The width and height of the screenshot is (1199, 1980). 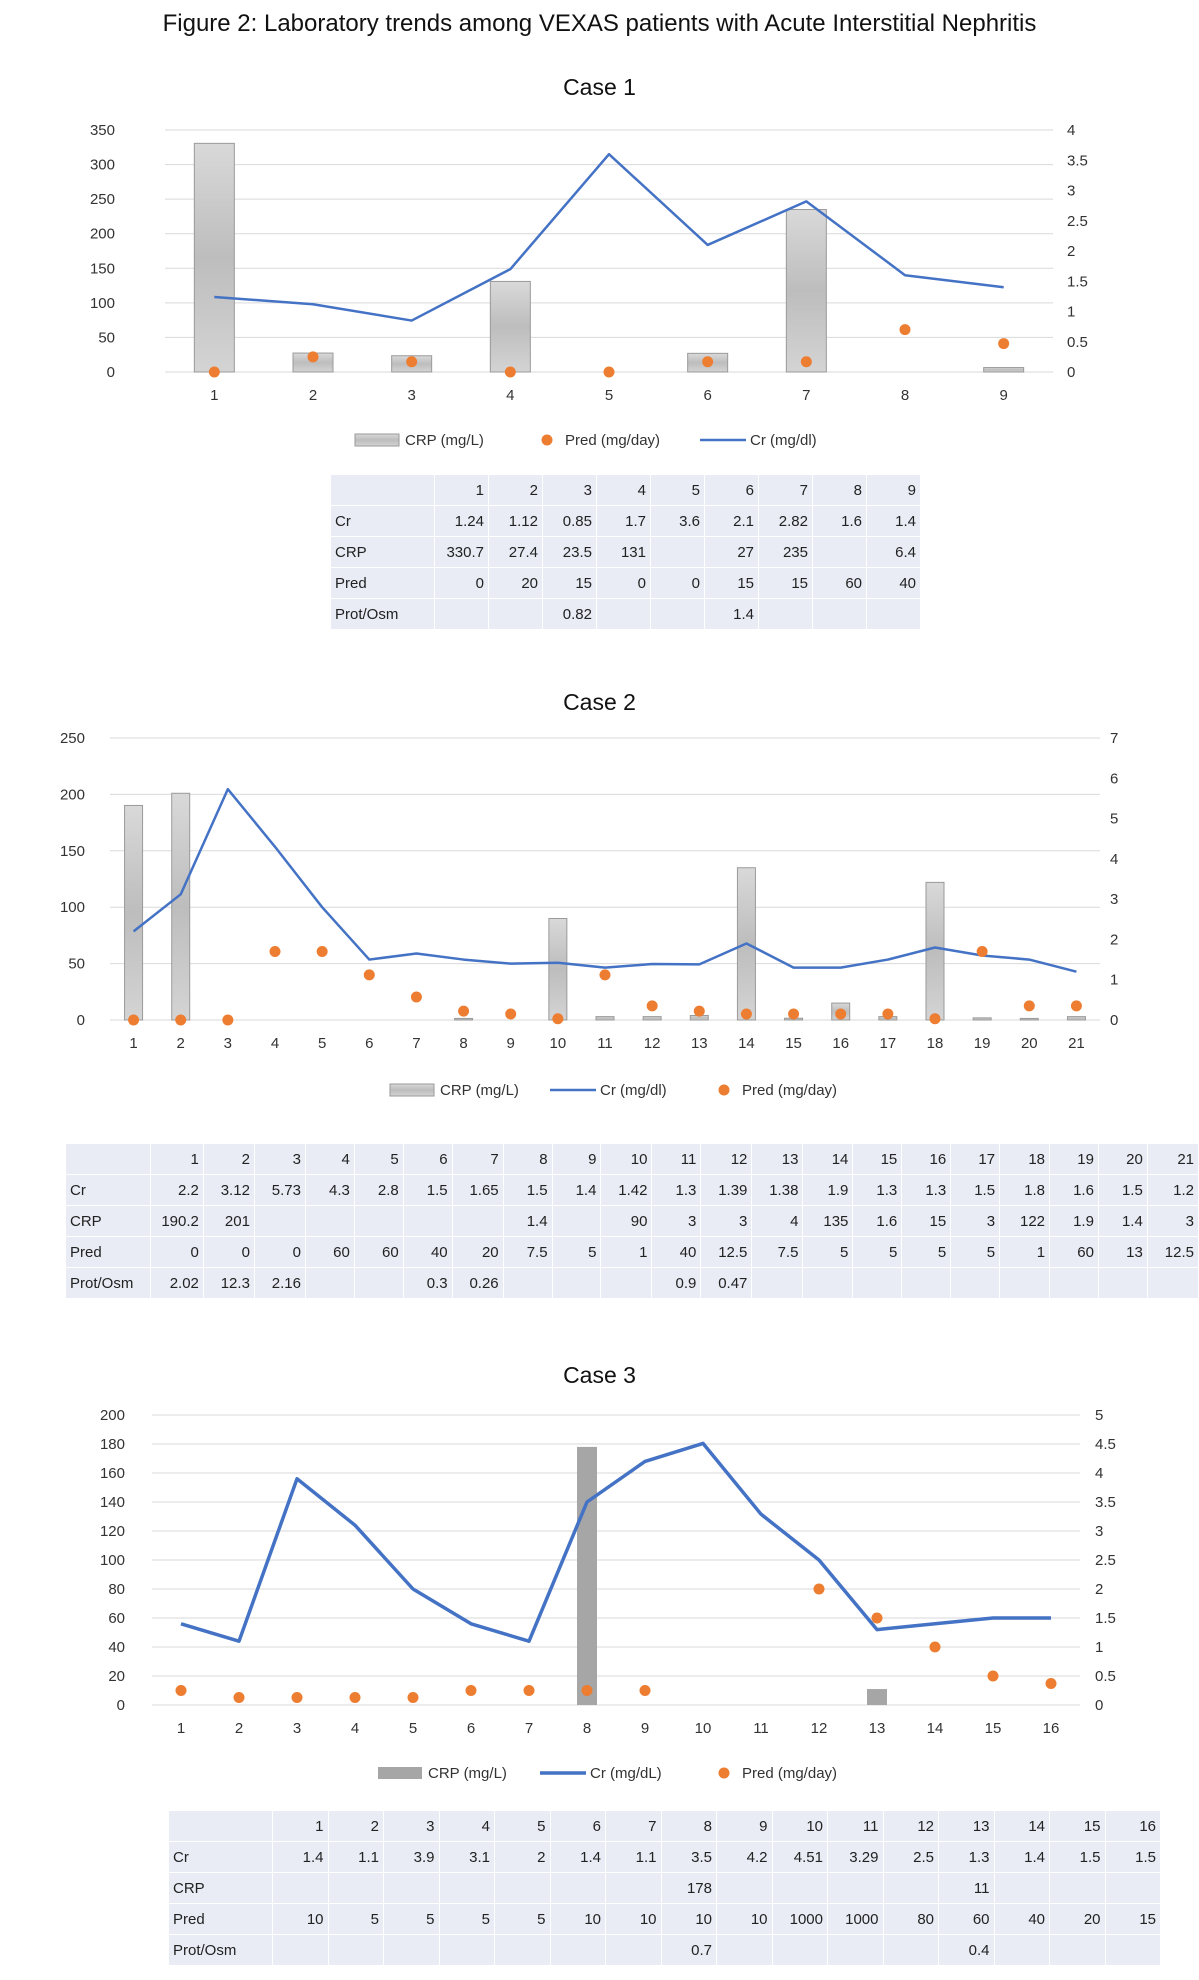 What do you see at coordinates (1114, 738) in the screenshot?
I see `y-right-tick-label: 7` at bounding box center [1114, 738].